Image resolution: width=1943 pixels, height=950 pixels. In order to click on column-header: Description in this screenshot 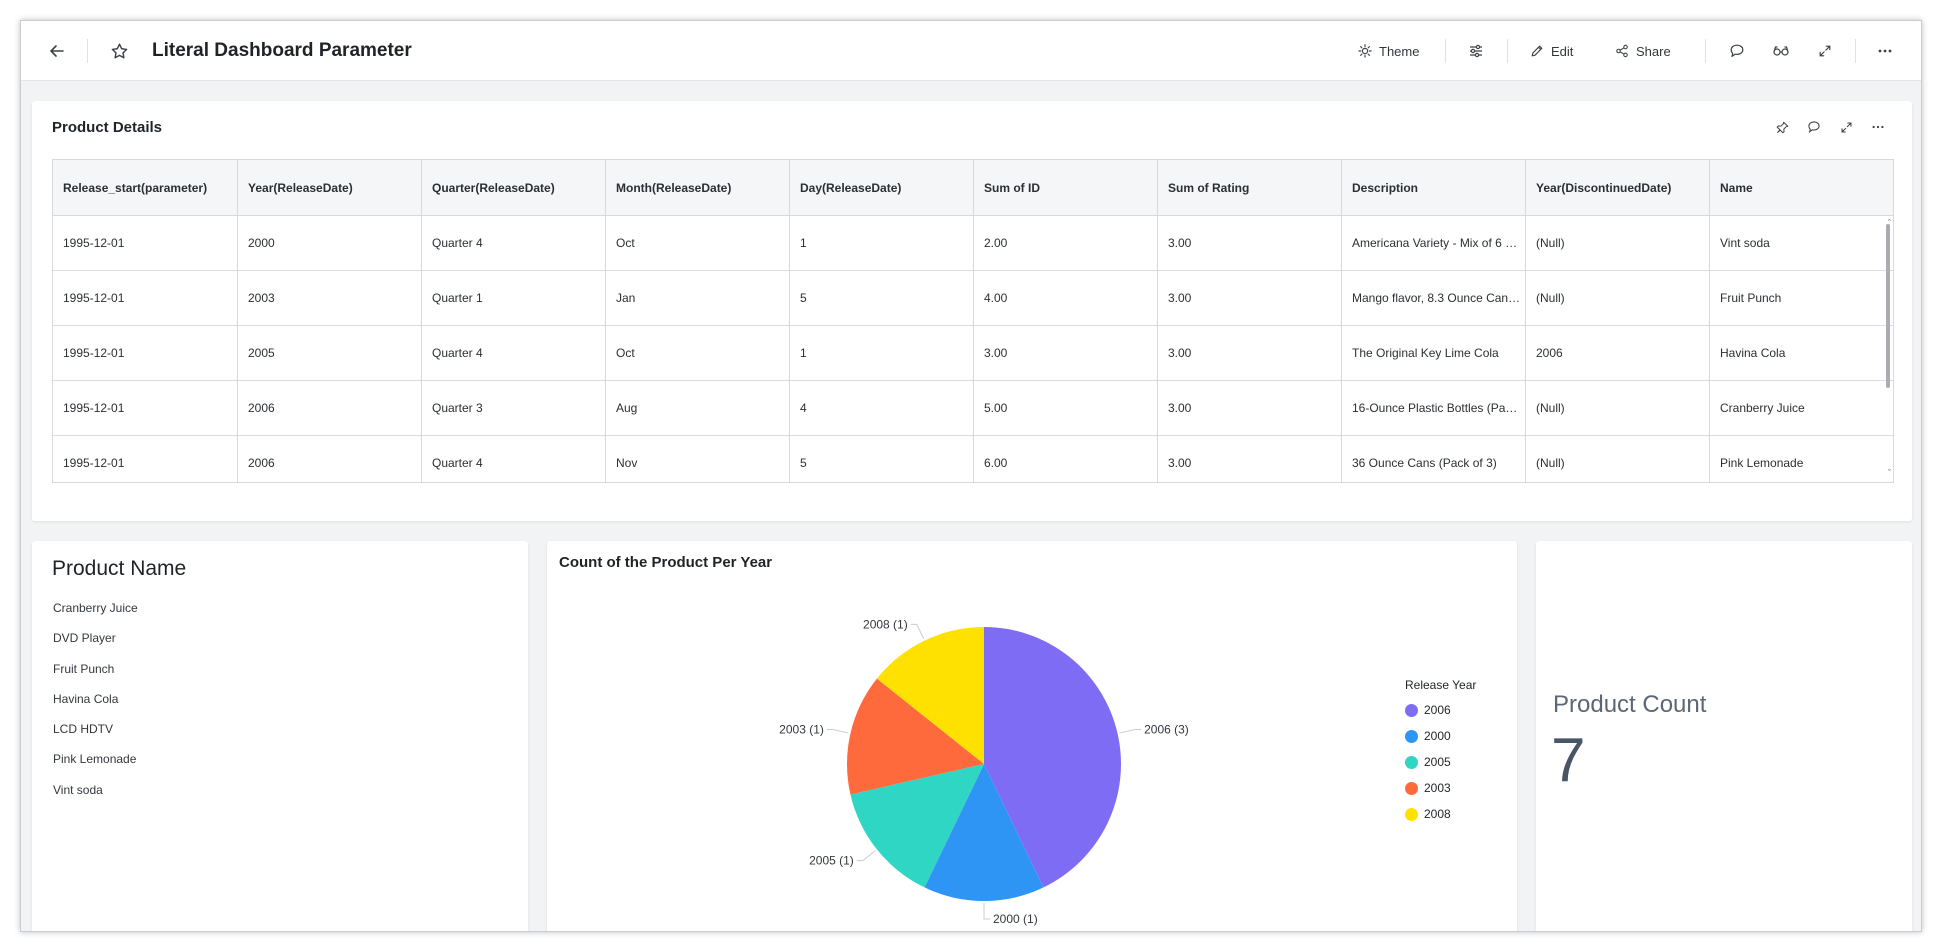, I will do `click(1434, 187)`.